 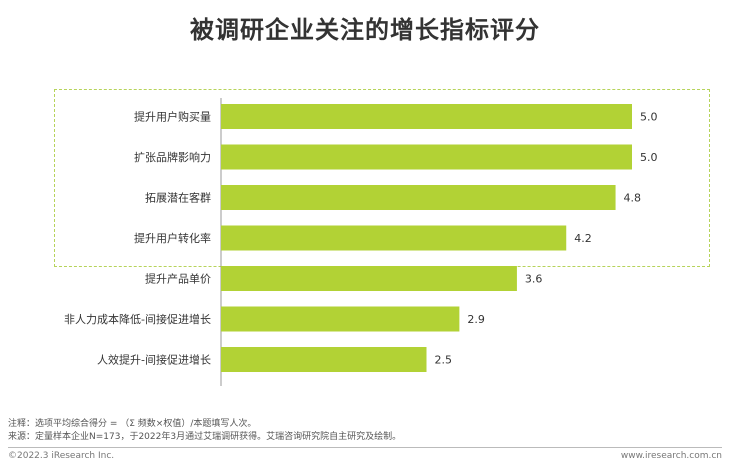 What do you see at coordinates (178, 279) in the screenshot?
I see `category-label: 提升产品单价` at bounding box center [178, 279].